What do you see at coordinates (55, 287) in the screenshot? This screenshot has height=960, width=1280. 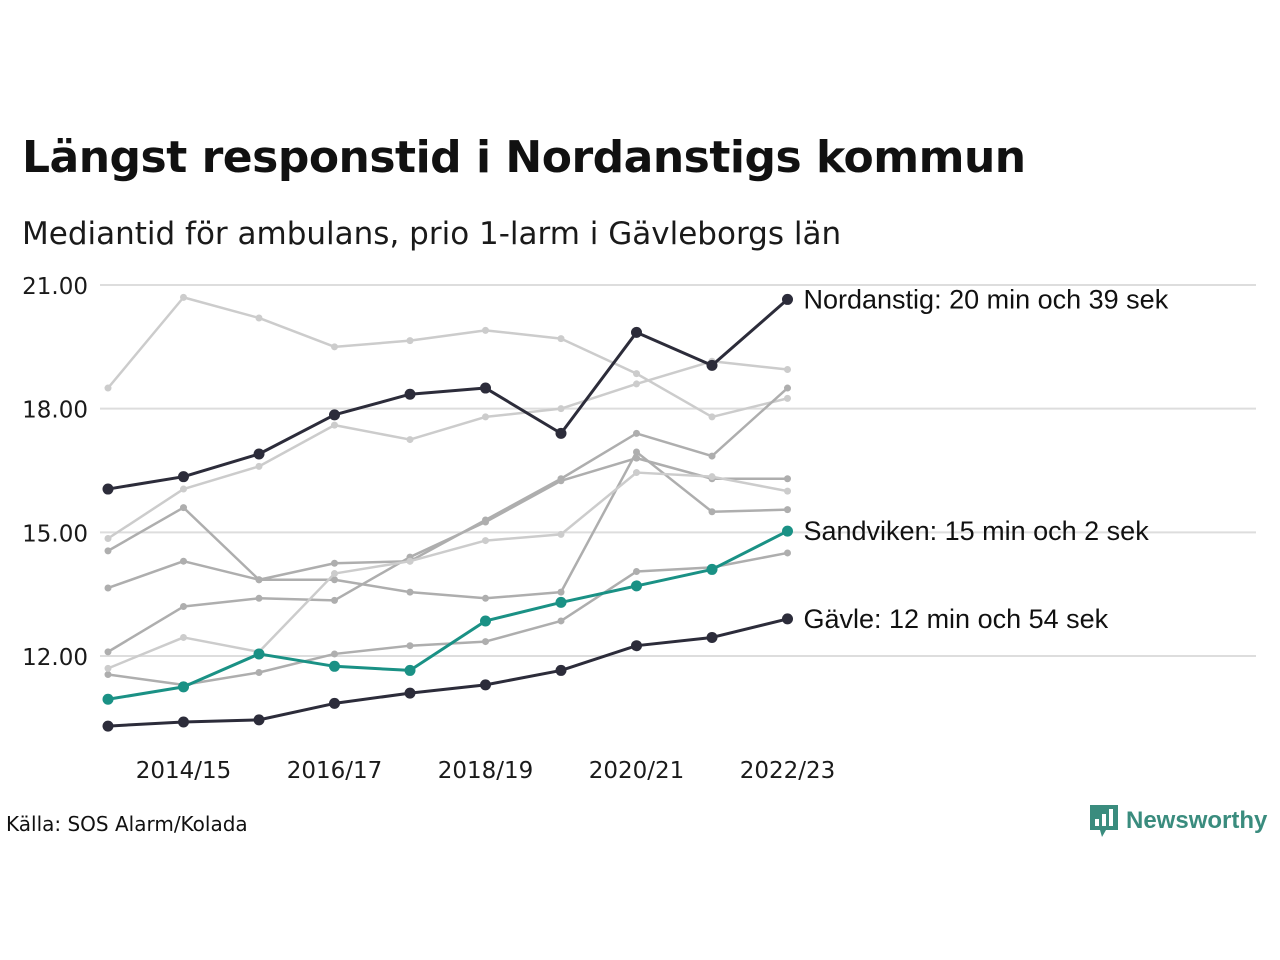 I see `y-tick-label: 21.00` at bounding box center [55, 287].